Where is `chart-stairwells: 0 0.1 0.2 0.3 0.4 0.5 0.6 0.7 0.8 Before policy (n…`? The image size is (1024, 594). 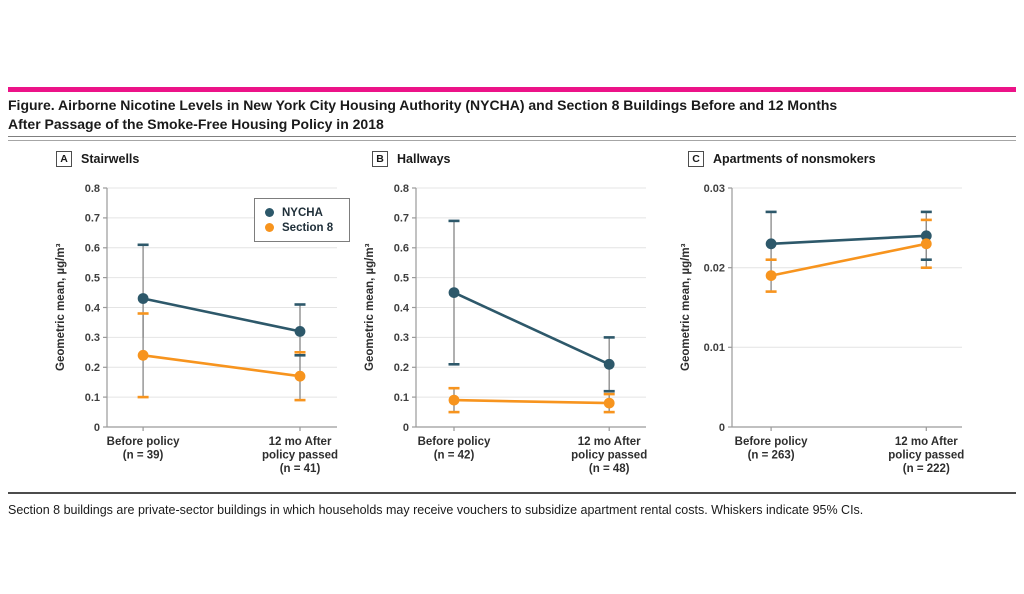
chart-stairwells: 0 0.1 0.2 0.3 0.4 0.5 0.6 0.7 0.8 Before policy (n… is located at coordinates (211, 329).